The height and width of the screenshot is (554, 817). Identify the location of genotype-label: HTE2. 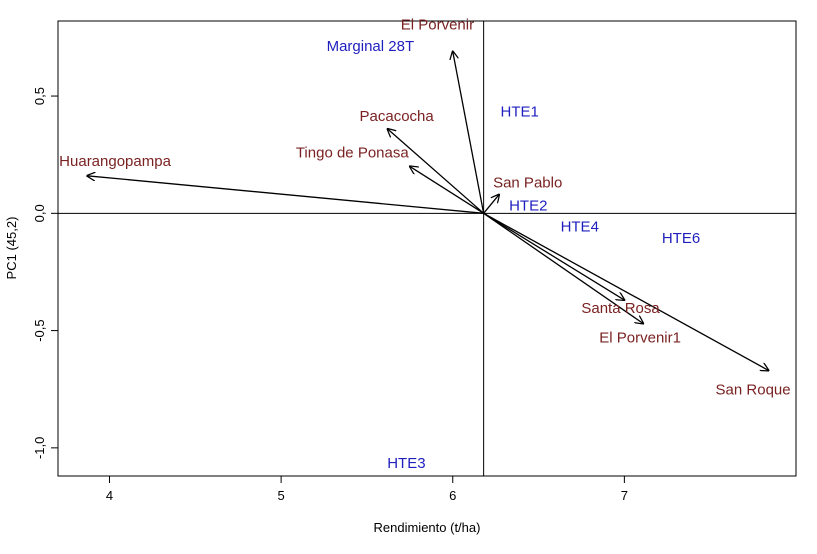
(528, 205).